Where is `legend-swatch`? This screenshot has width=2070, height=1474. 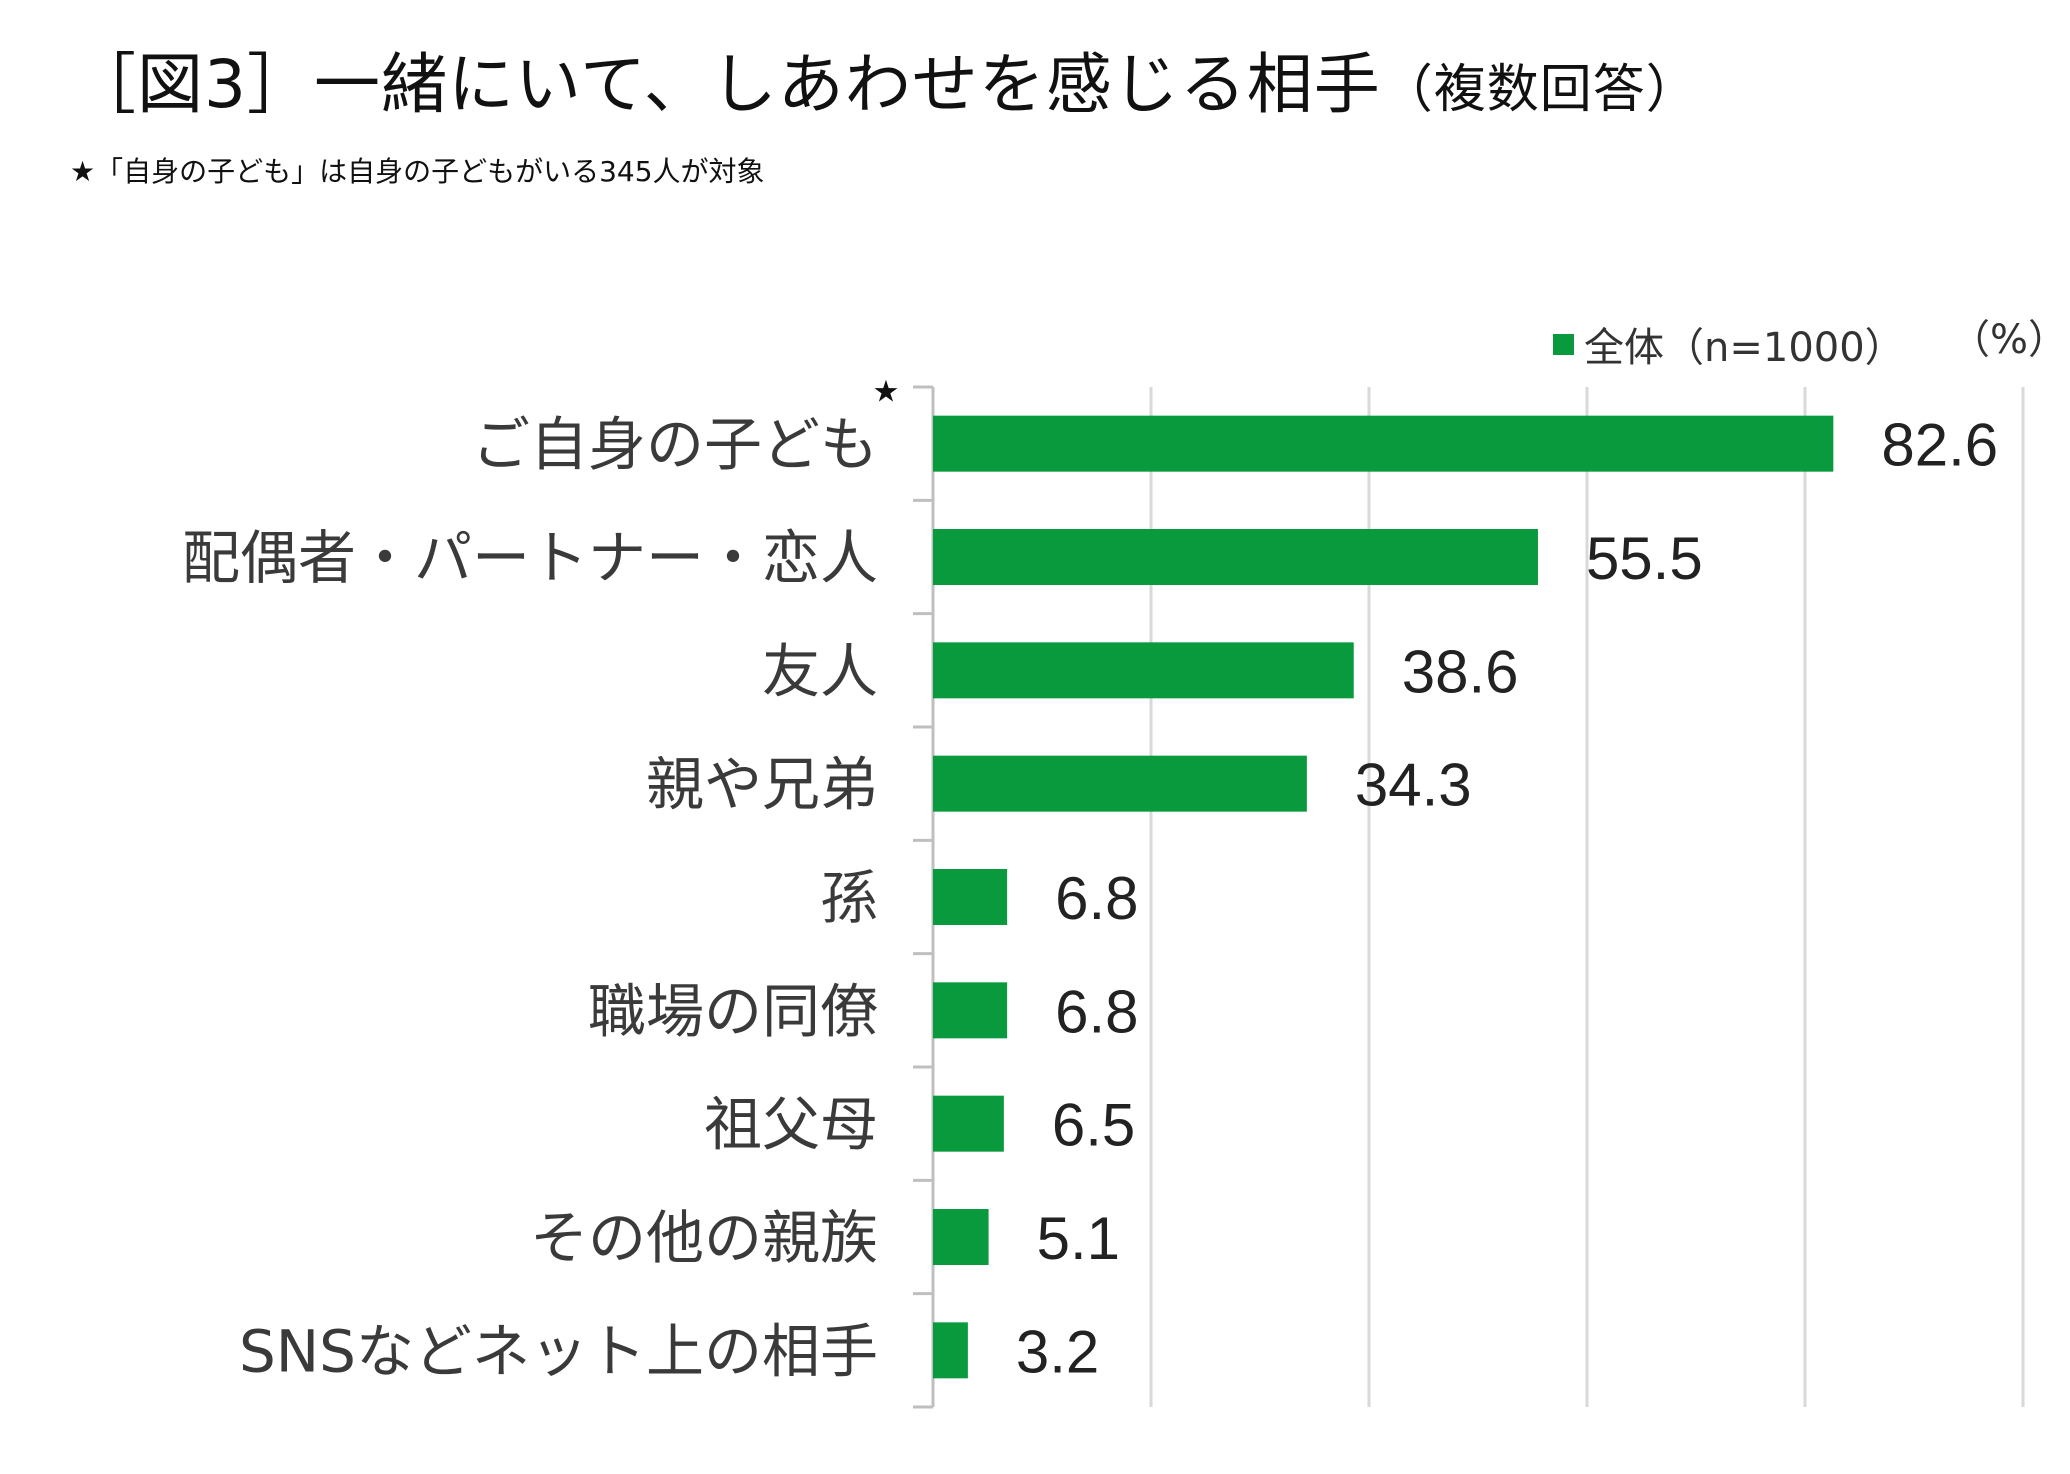
legend-swatch is located at coordinates (1563, 344).